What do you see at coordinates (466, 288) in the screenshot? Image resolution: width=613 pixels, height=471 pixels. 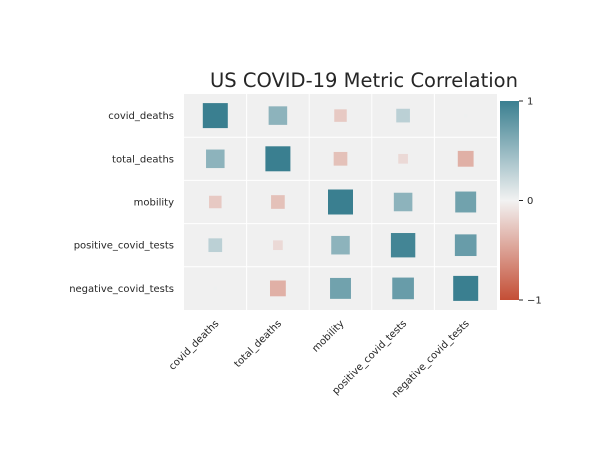 I see `heatmap-cell-negative_covid_tests-negative_covid_tests` at bounding box center [466, 288].